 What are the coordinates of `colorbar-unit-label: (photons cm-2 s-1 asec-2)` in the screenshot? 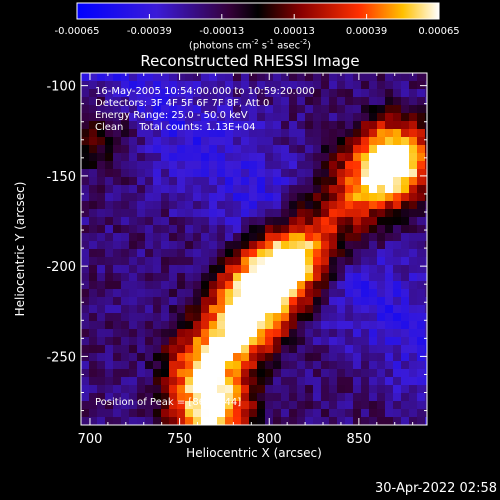 It's located at (250, 45).